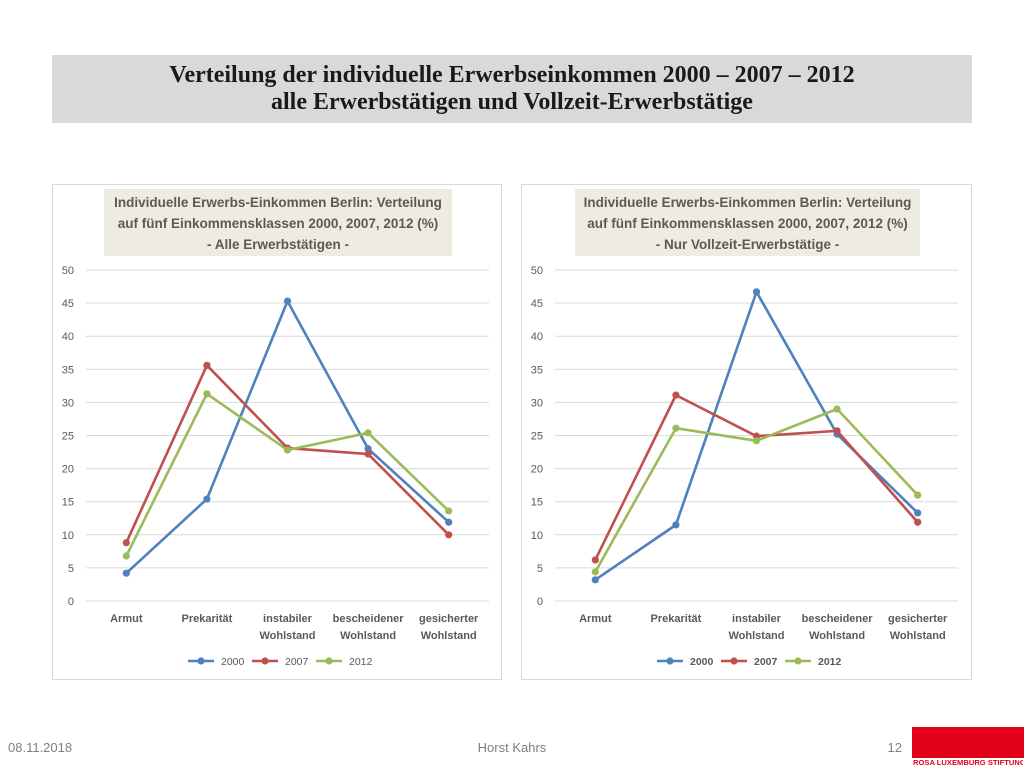  I want to click on data-point-2000-gesicherter-wohlstand, so click(449, 522).